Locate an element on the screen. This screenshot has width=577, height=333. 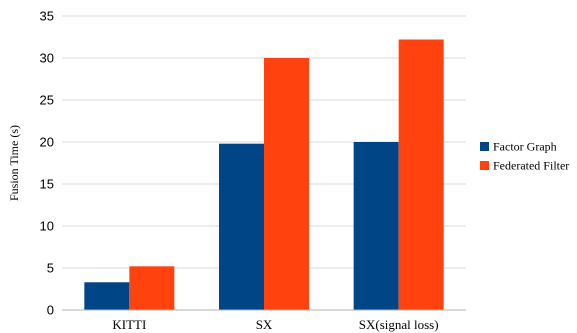
y-tick-label: 25 is located at coordinates (47, 100).